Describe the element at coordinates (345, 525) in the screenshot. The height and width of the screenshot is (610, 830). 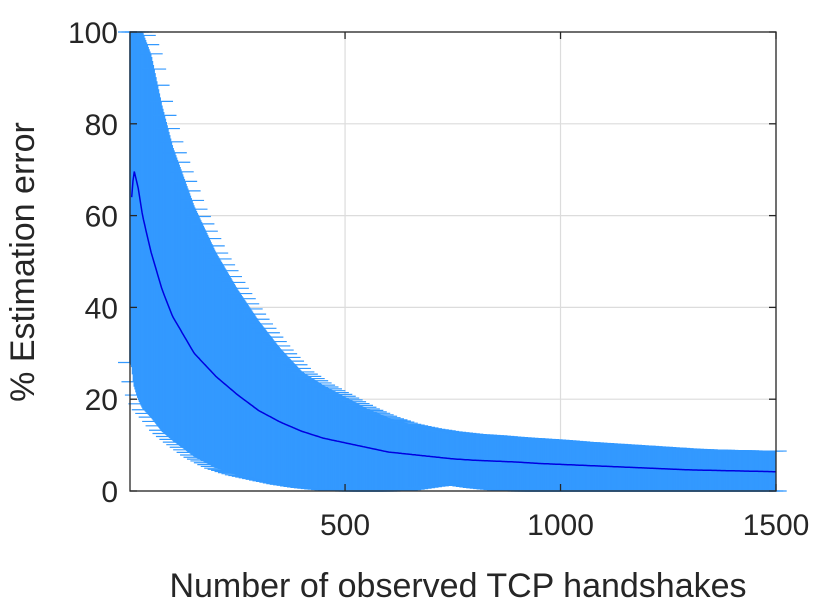
I see `x-tick-label: 500` at that location.